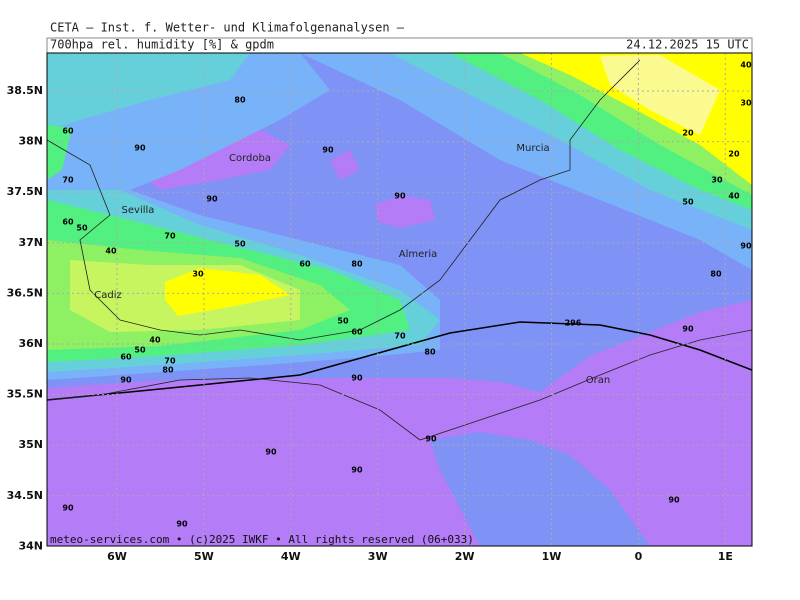 The width and height of the screenshot is (800, 600). What do you see at coordinates (30, 545) in the screenshot?
I see `lat-label: 34N` at bounding box center [30, 545].